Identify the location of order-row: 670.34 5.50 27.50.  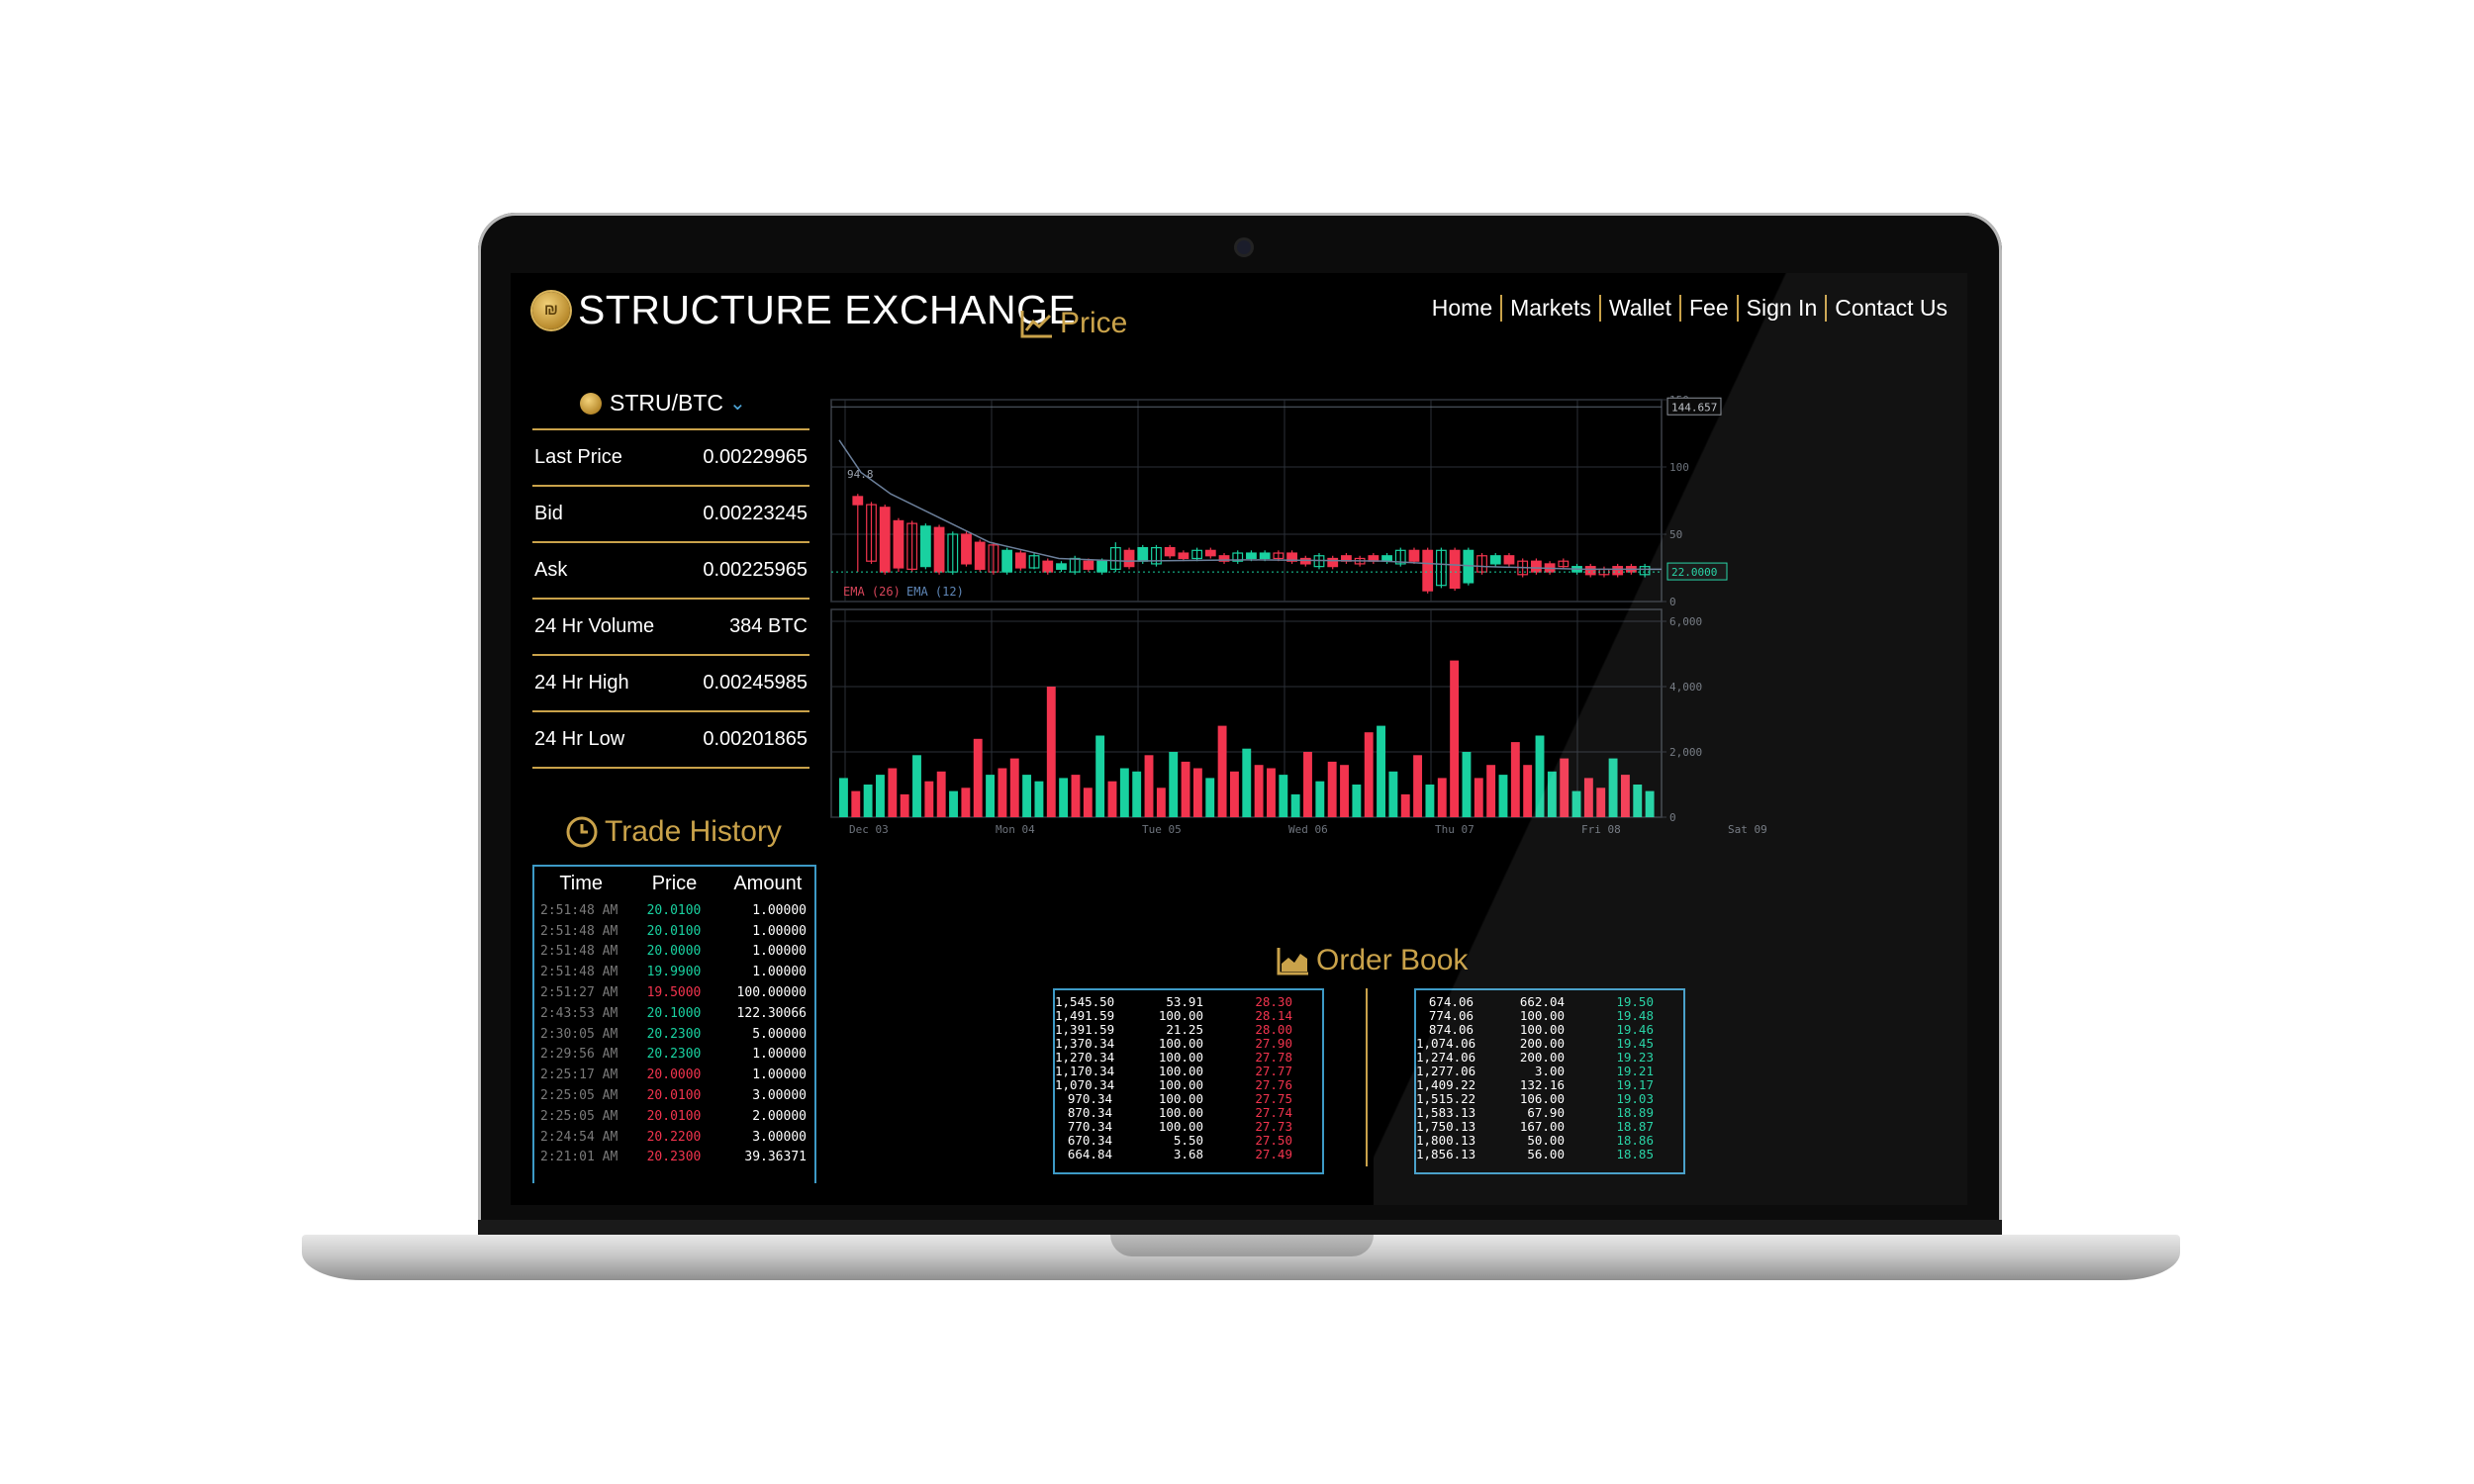
(1189, 1140).